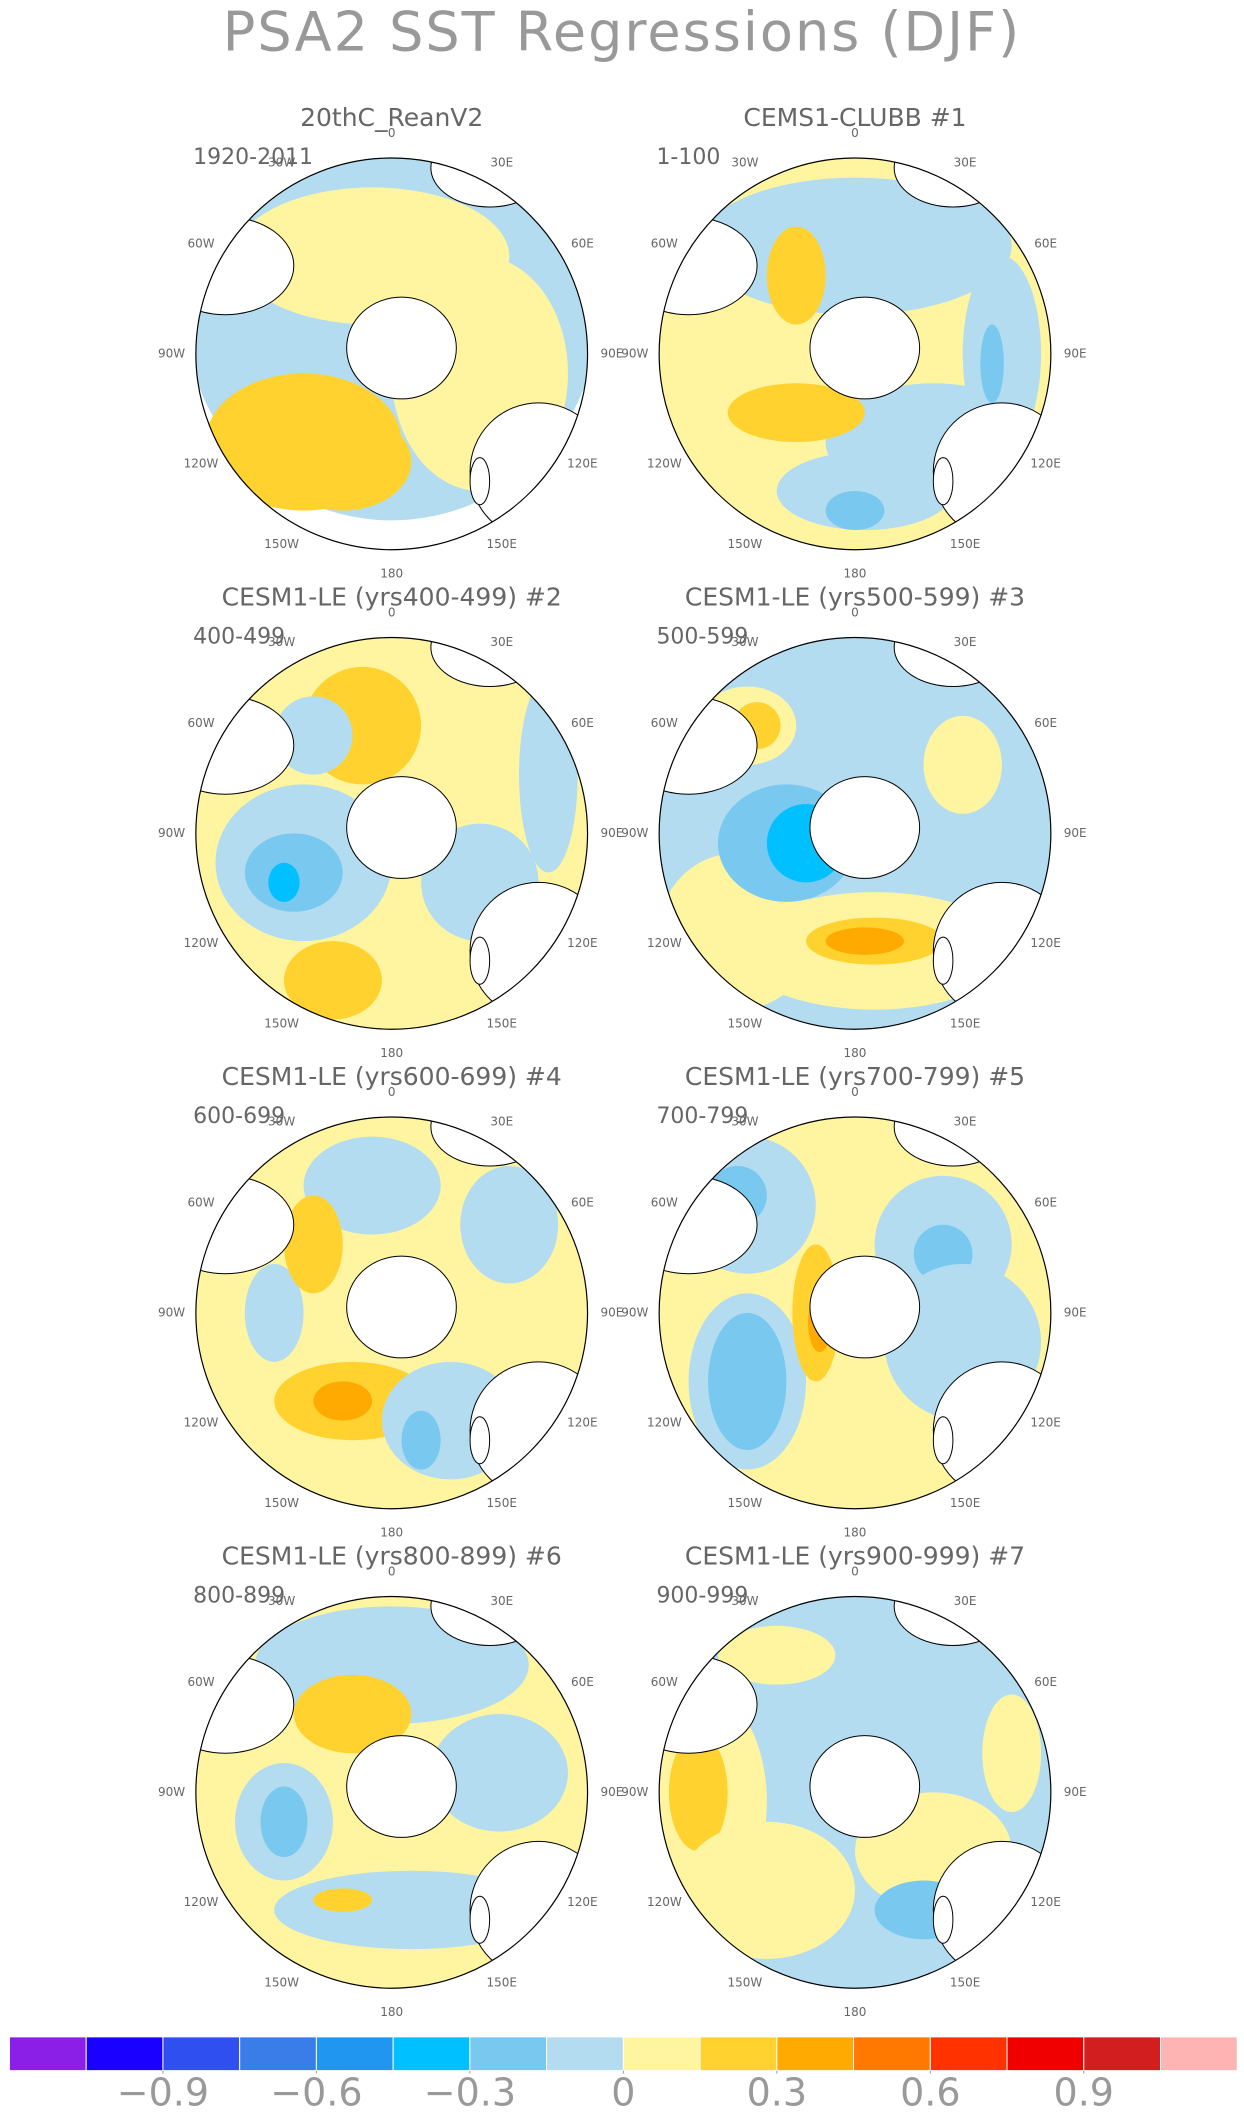  What do you see at coordinates (855, 1076) in the screenshot?
I see `panel-title: CESM1-LE (yrs700-799) #5` at bounding box center [855, 1076].